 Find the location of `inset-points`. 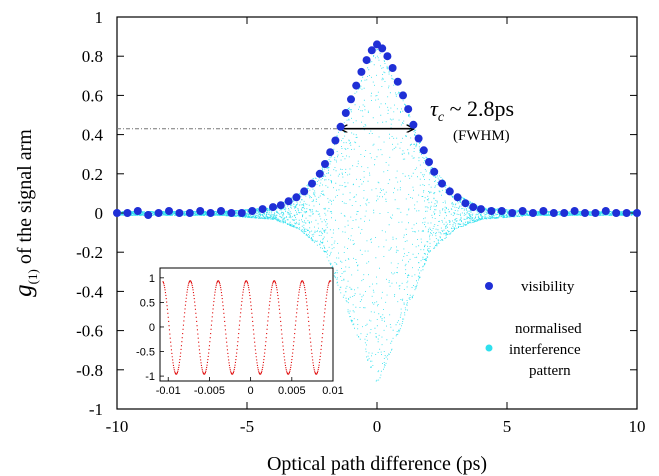

inset-points is located at coordinates (247, 327).